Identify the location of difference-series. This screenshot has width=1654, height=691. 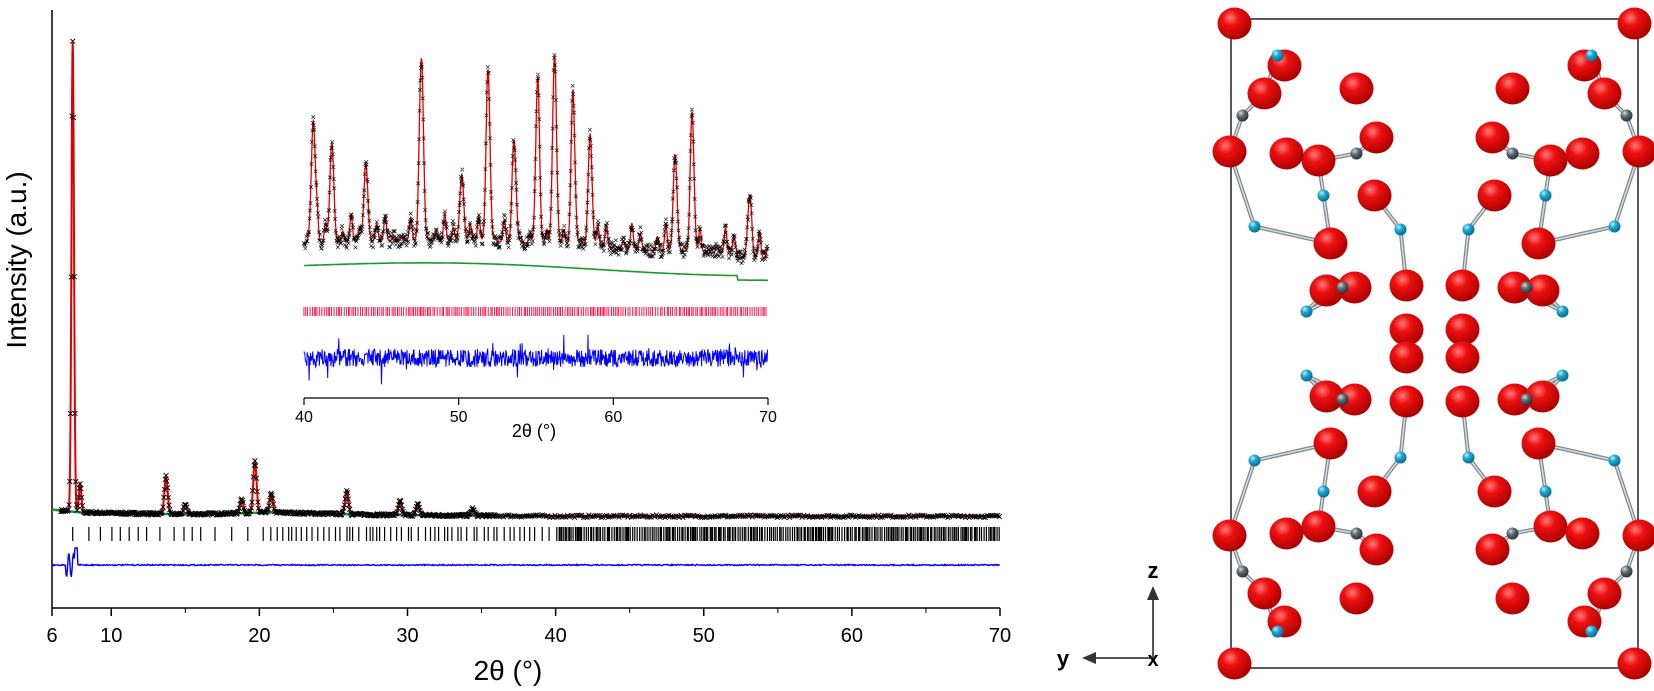
(525, 562).